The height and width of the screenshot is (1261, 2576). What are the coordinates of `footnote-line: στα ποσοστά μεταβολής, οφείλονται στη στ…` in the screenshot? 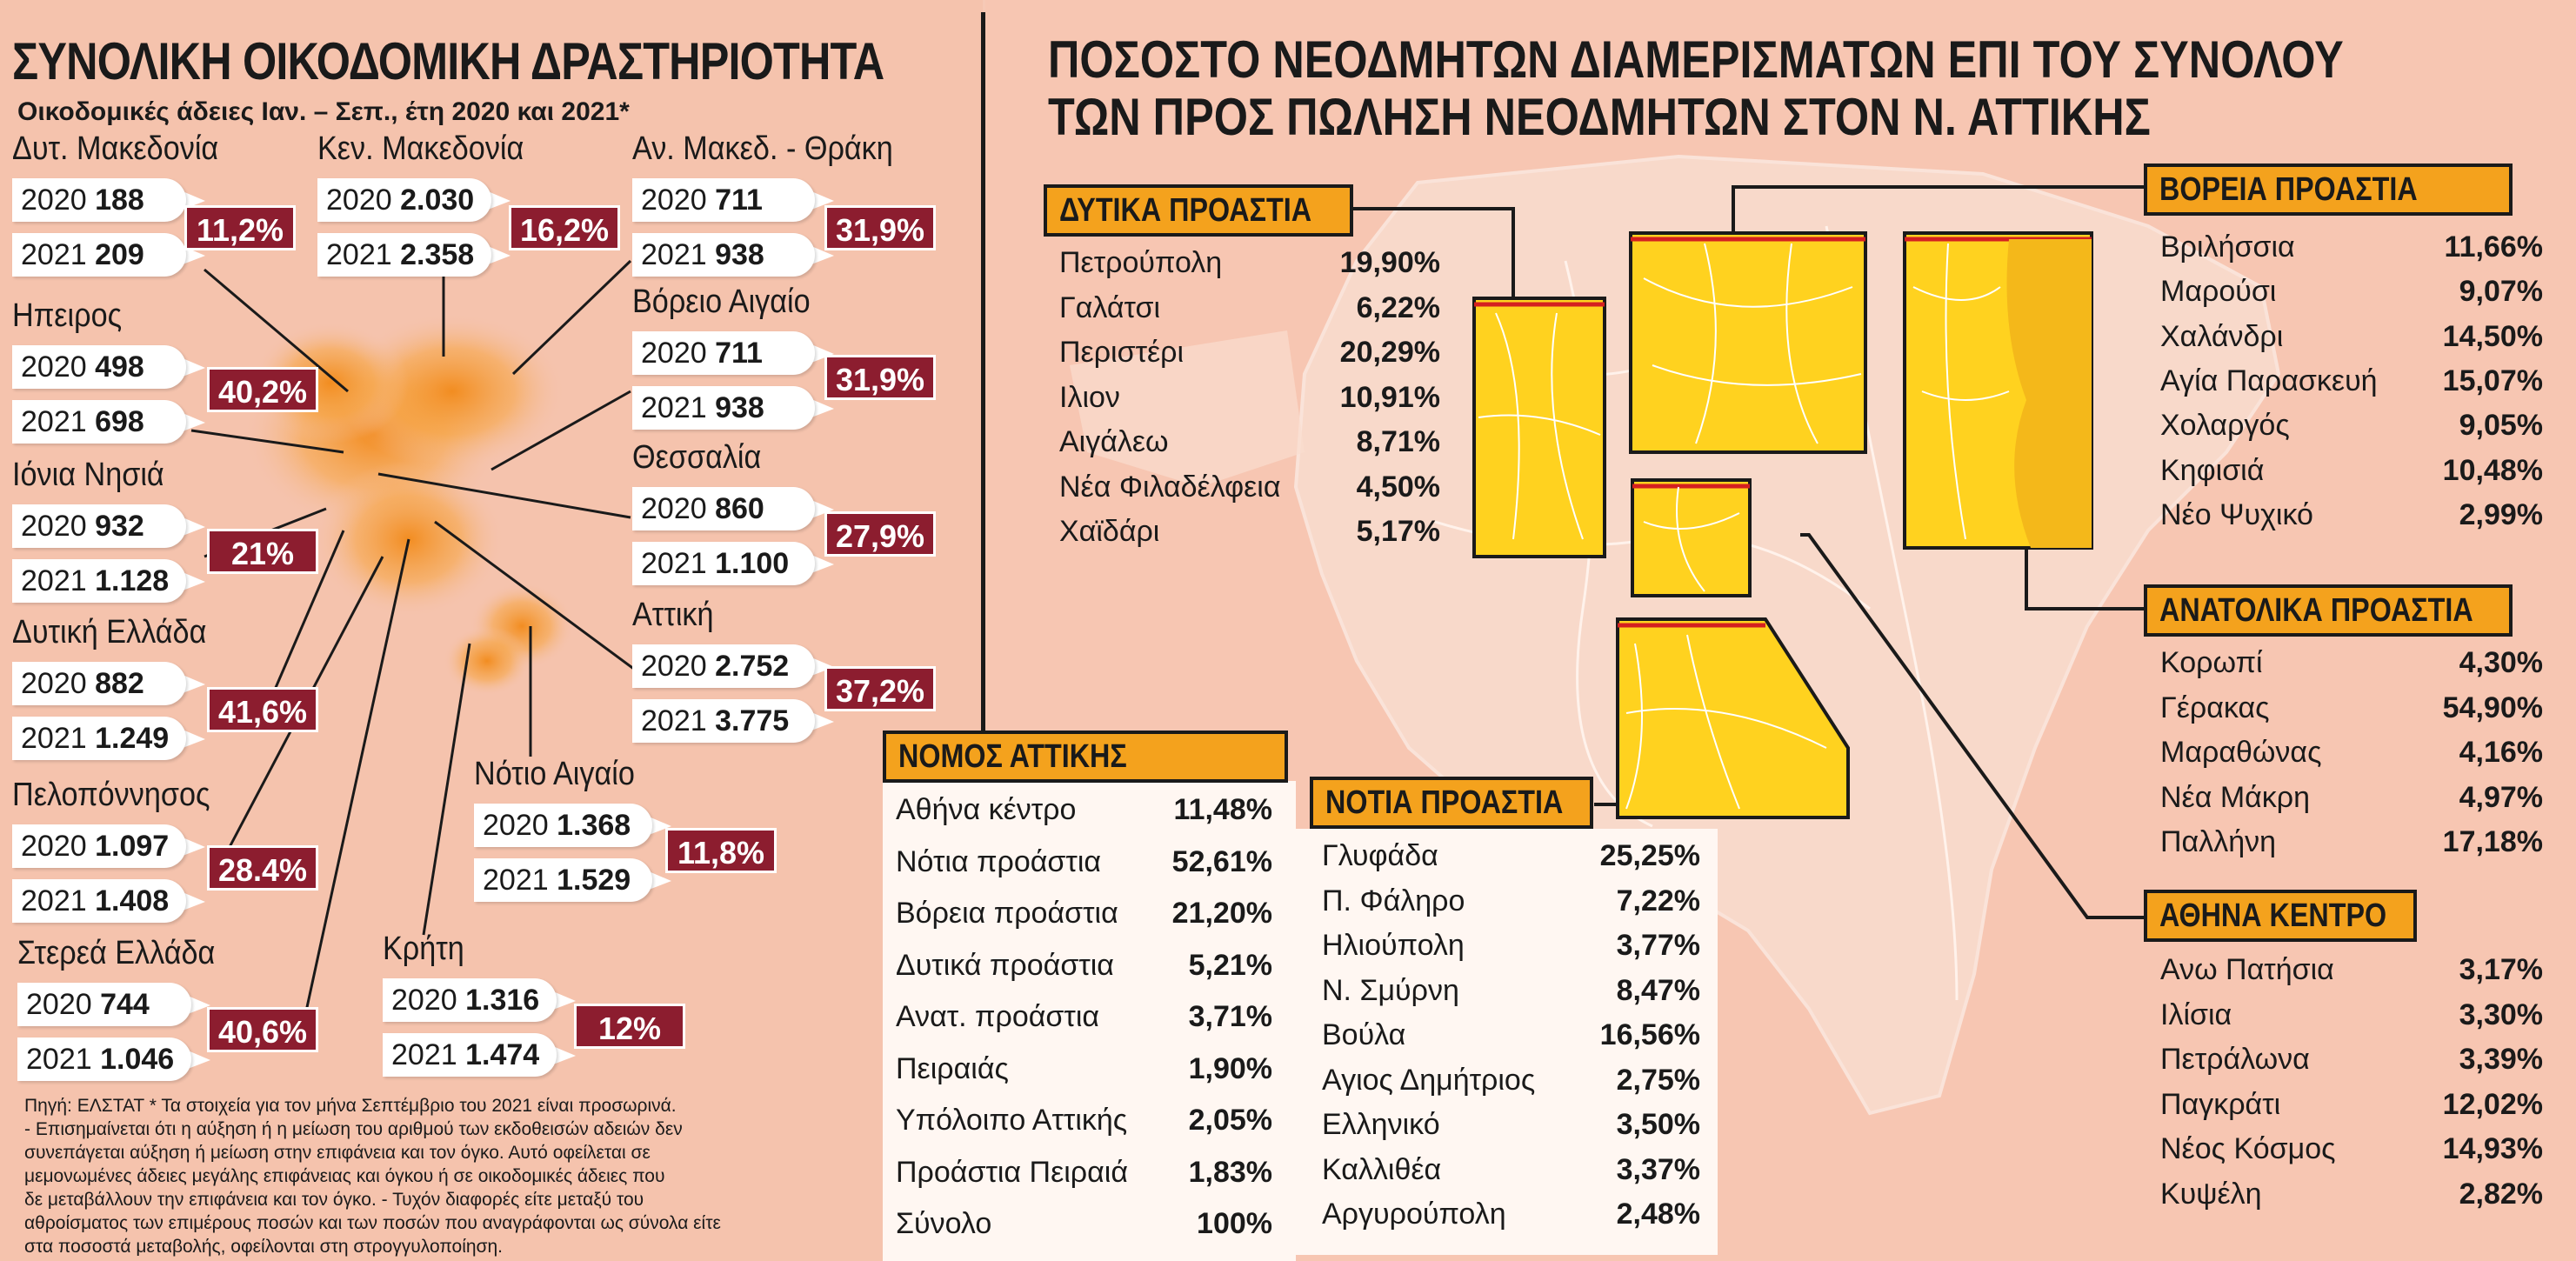 It's located at (264, 1247).